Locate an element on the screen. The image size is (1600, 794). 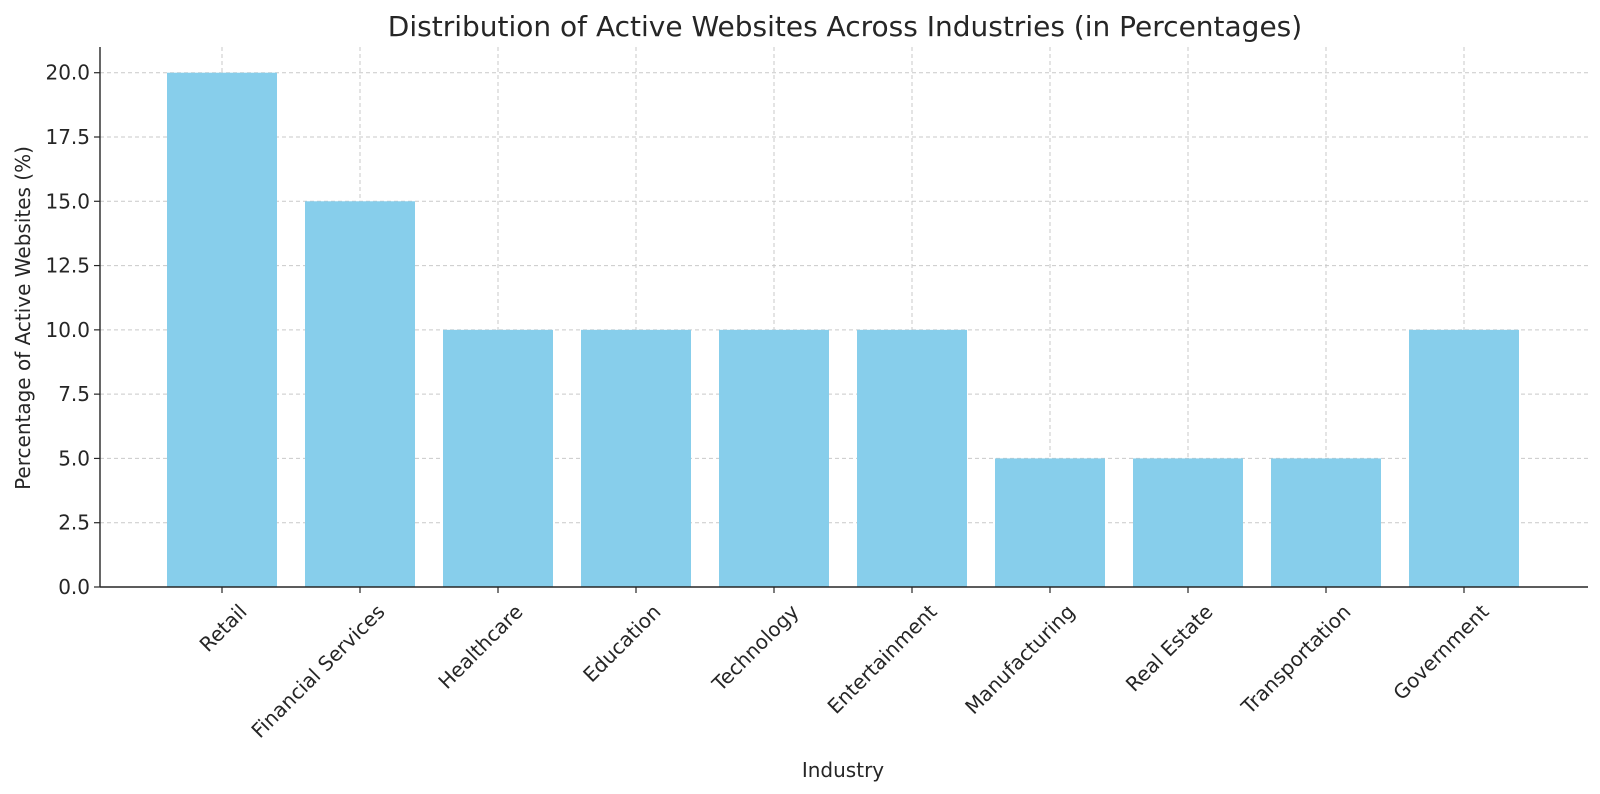
x-tick-label: Entertainment is located at coordinates (882, 658).